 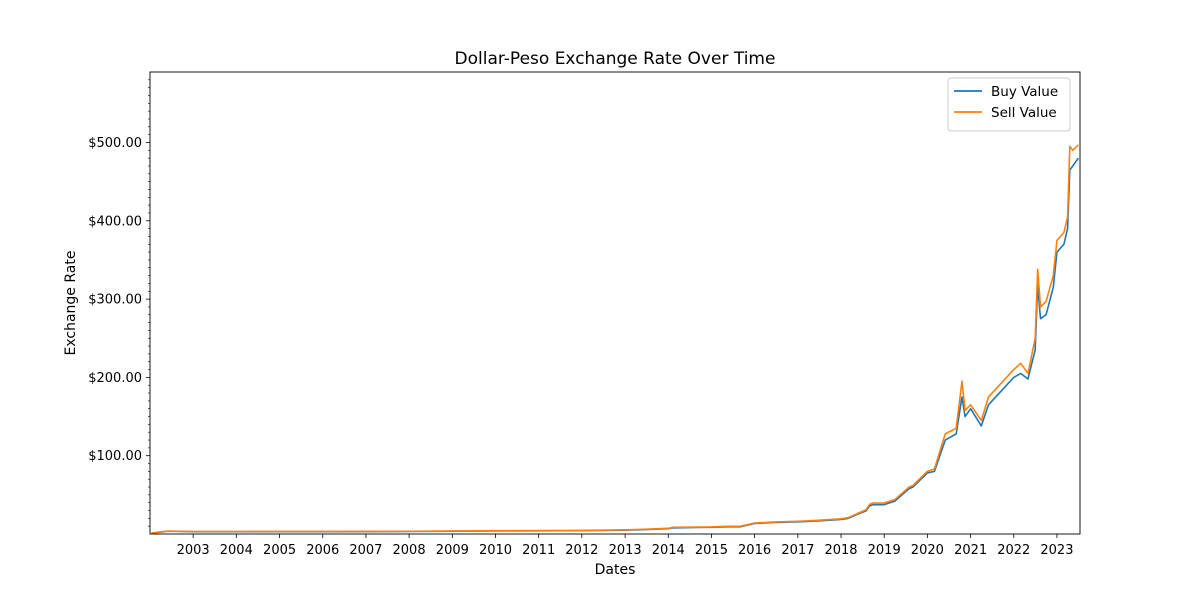 I want to click on x-tick-label: 2022, so click(x=1013, y=550).